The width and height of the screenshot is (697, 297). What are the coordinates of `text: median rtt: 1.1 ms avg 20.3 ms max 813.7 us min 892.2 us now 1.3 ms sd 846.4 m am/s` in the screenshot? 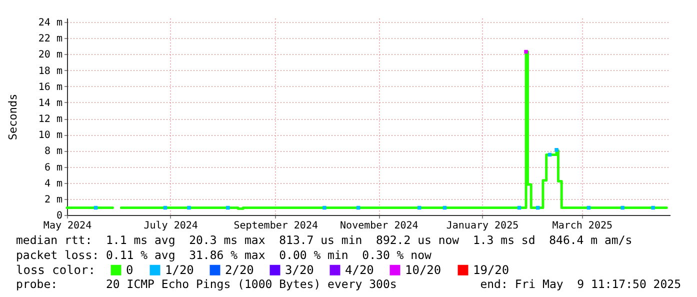 It's located at (324, 240).